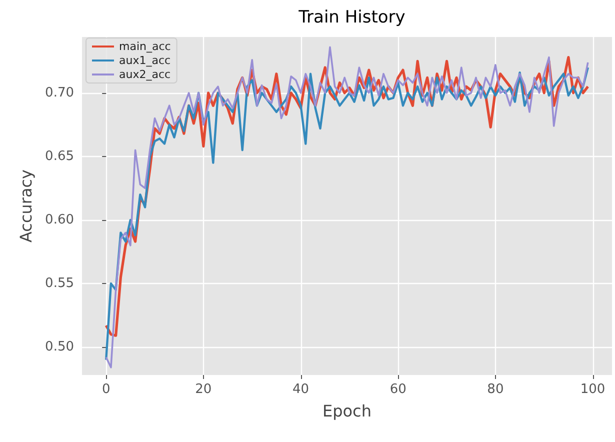 The width and height of the screenshot is (615, 442). What do you see at coordinates (347, 411) in the screenshot?
I see `x-axis-title: Epoch` at bounding box center [347, 411].